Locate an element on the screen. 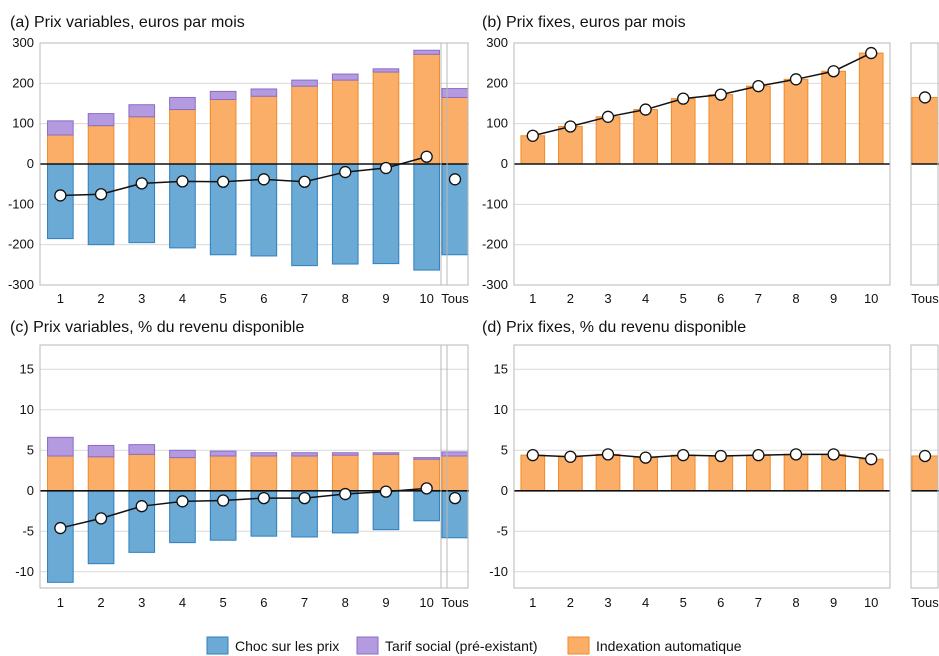 This screenshot has height=656, width=939. legend-swatch-index is located at coordinates (578, 645).